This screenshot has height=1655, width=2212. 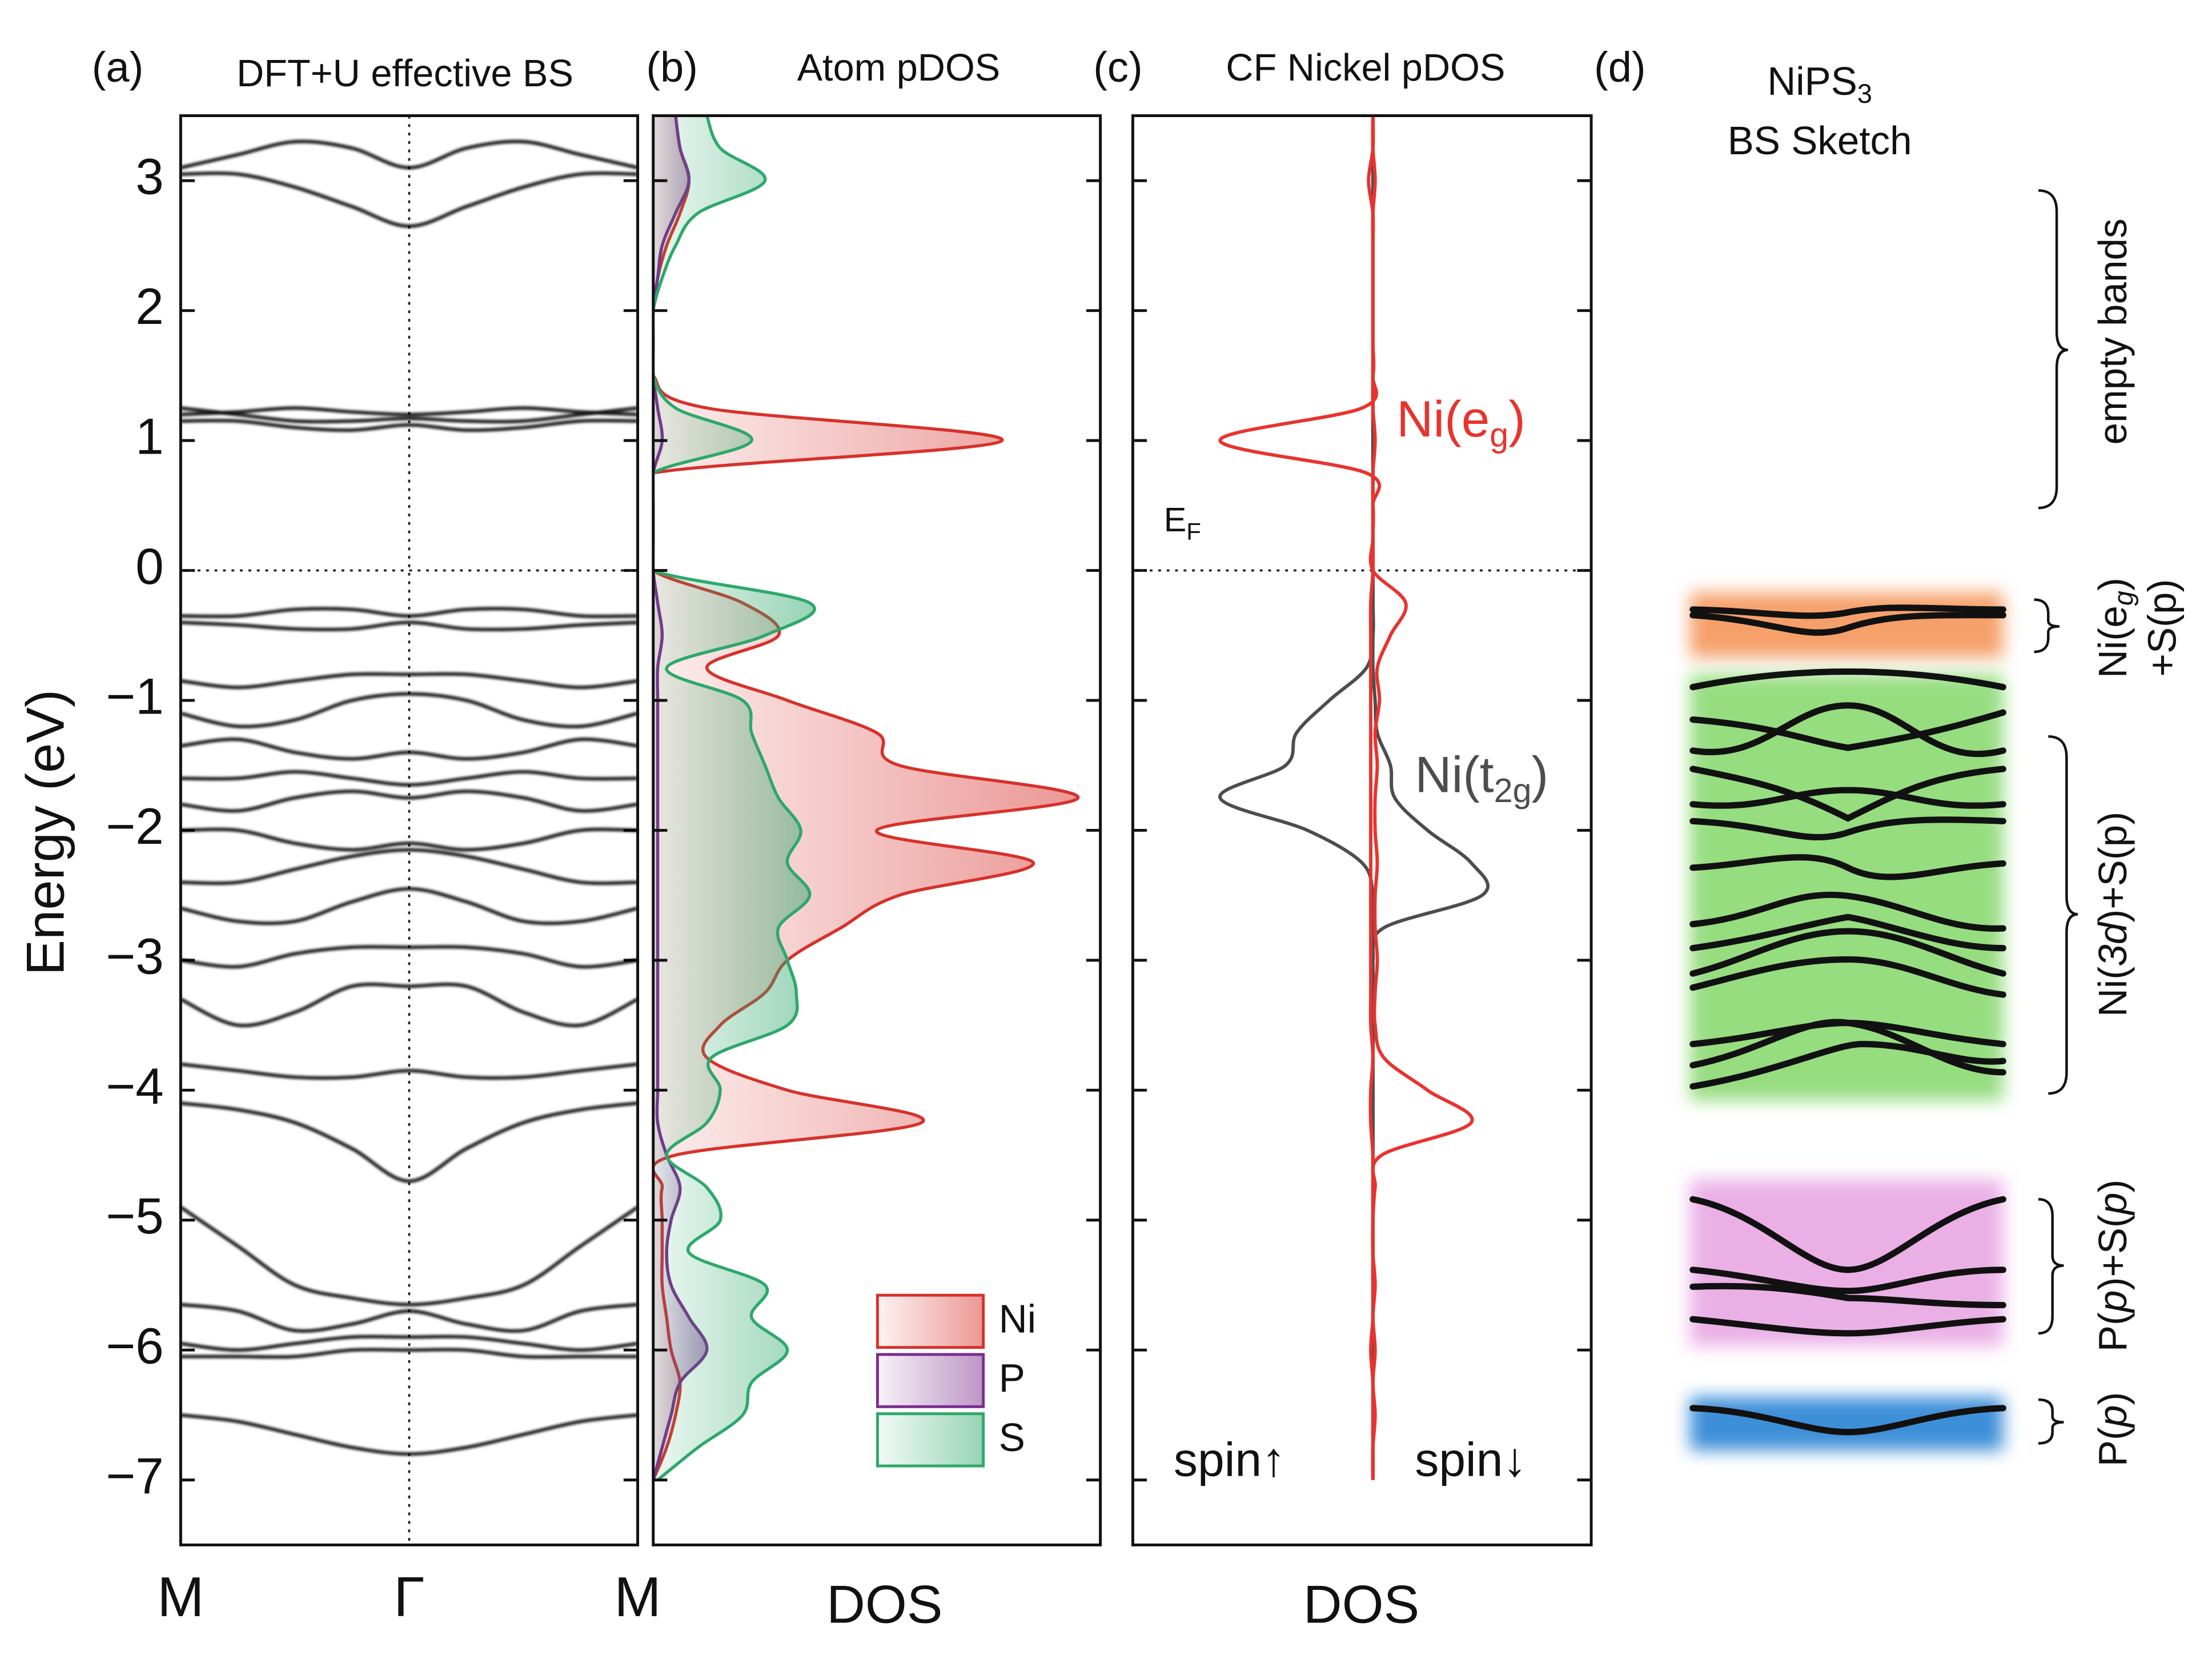 What do you see at coordinates (134, 1216) in the screenshot?
I see `y-tick-label: −5` at bounding box center [134, 1216].